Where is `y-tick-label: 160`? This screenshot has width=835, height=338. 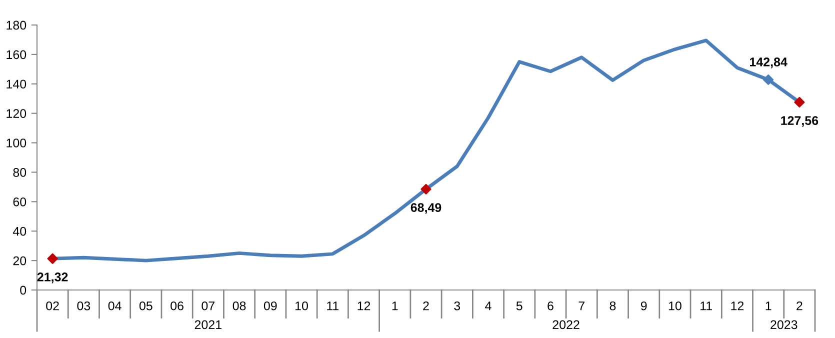 y-tick-label: 160 is located at coordinates (16, 55).